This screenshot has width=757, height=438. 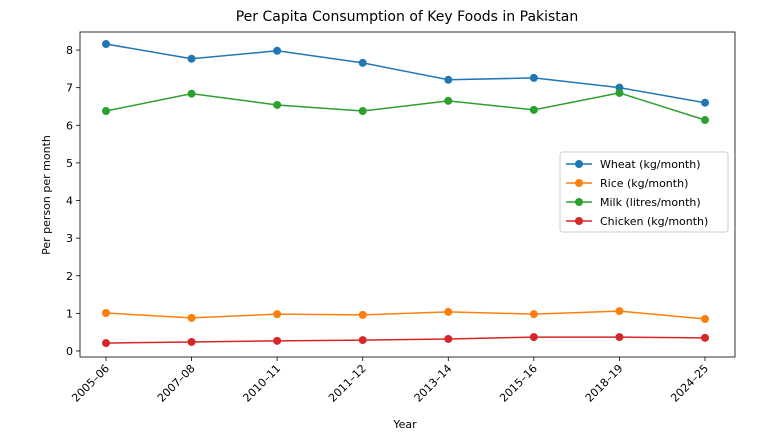 What do you see at coordinates (518, 383) in the screenshot?
I see `x-tick-label: 2015–16` at bounding box center [518, 383].